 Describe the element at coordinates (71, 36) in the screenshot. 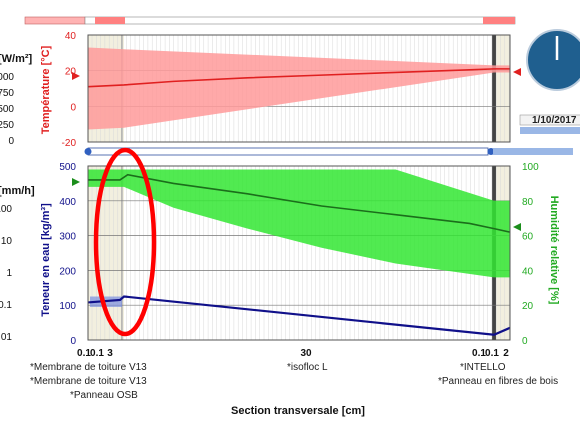

I see `temperature-tick: 40` at that location.